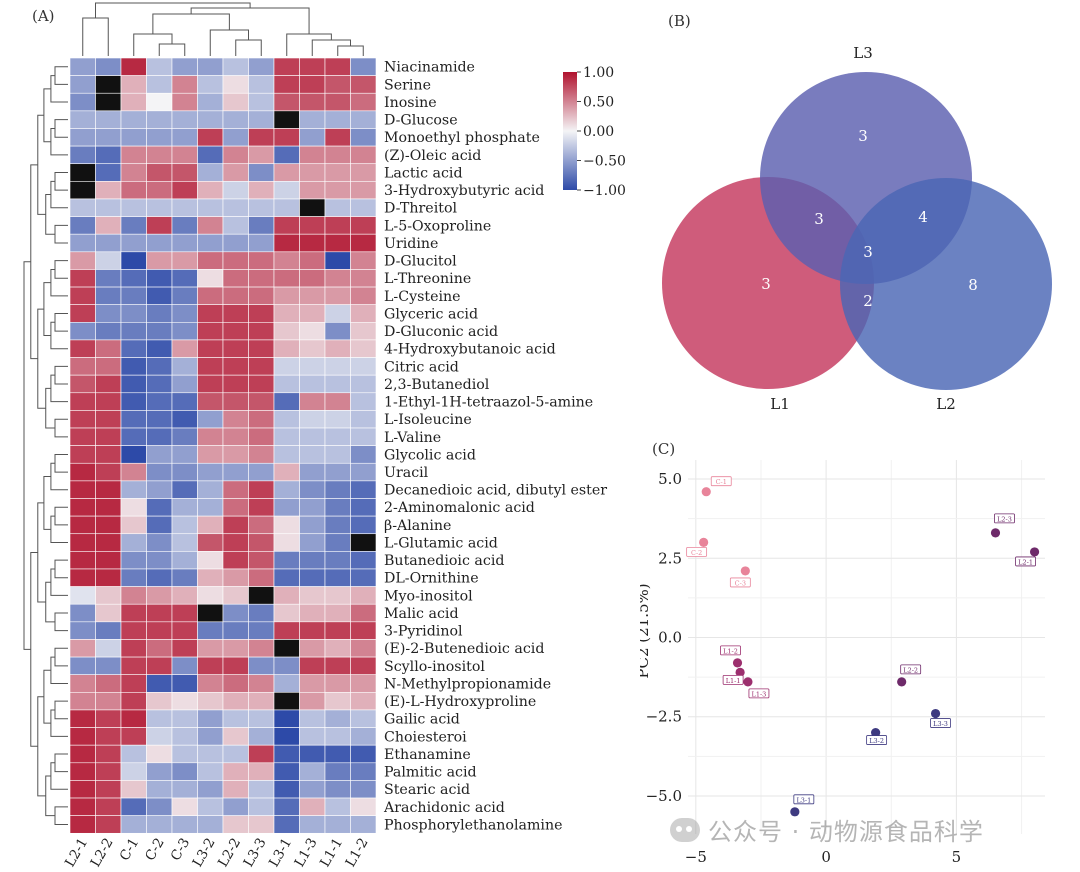 The width and height of the screenshot is (1080, 872). What do you see at coordinates (422, 297) in the screenshot?
I see `heatmap-row-label: L-Cysteine` at bounding box center [422, 297].